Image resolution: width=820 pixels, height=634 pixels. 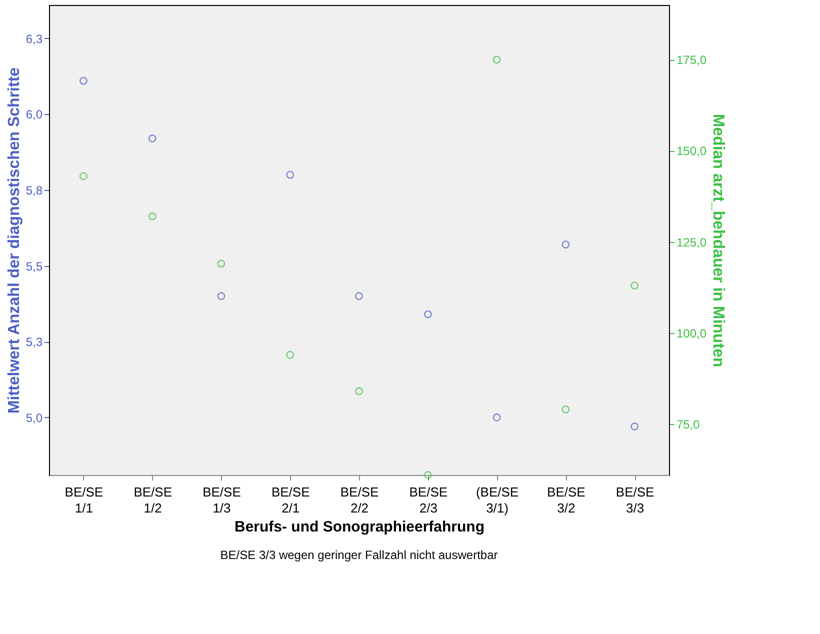 What do you see at coordinates (34, 266) in the screenshot?
I see `y-tick-label: 5,5` at bounding box center [34, 266].